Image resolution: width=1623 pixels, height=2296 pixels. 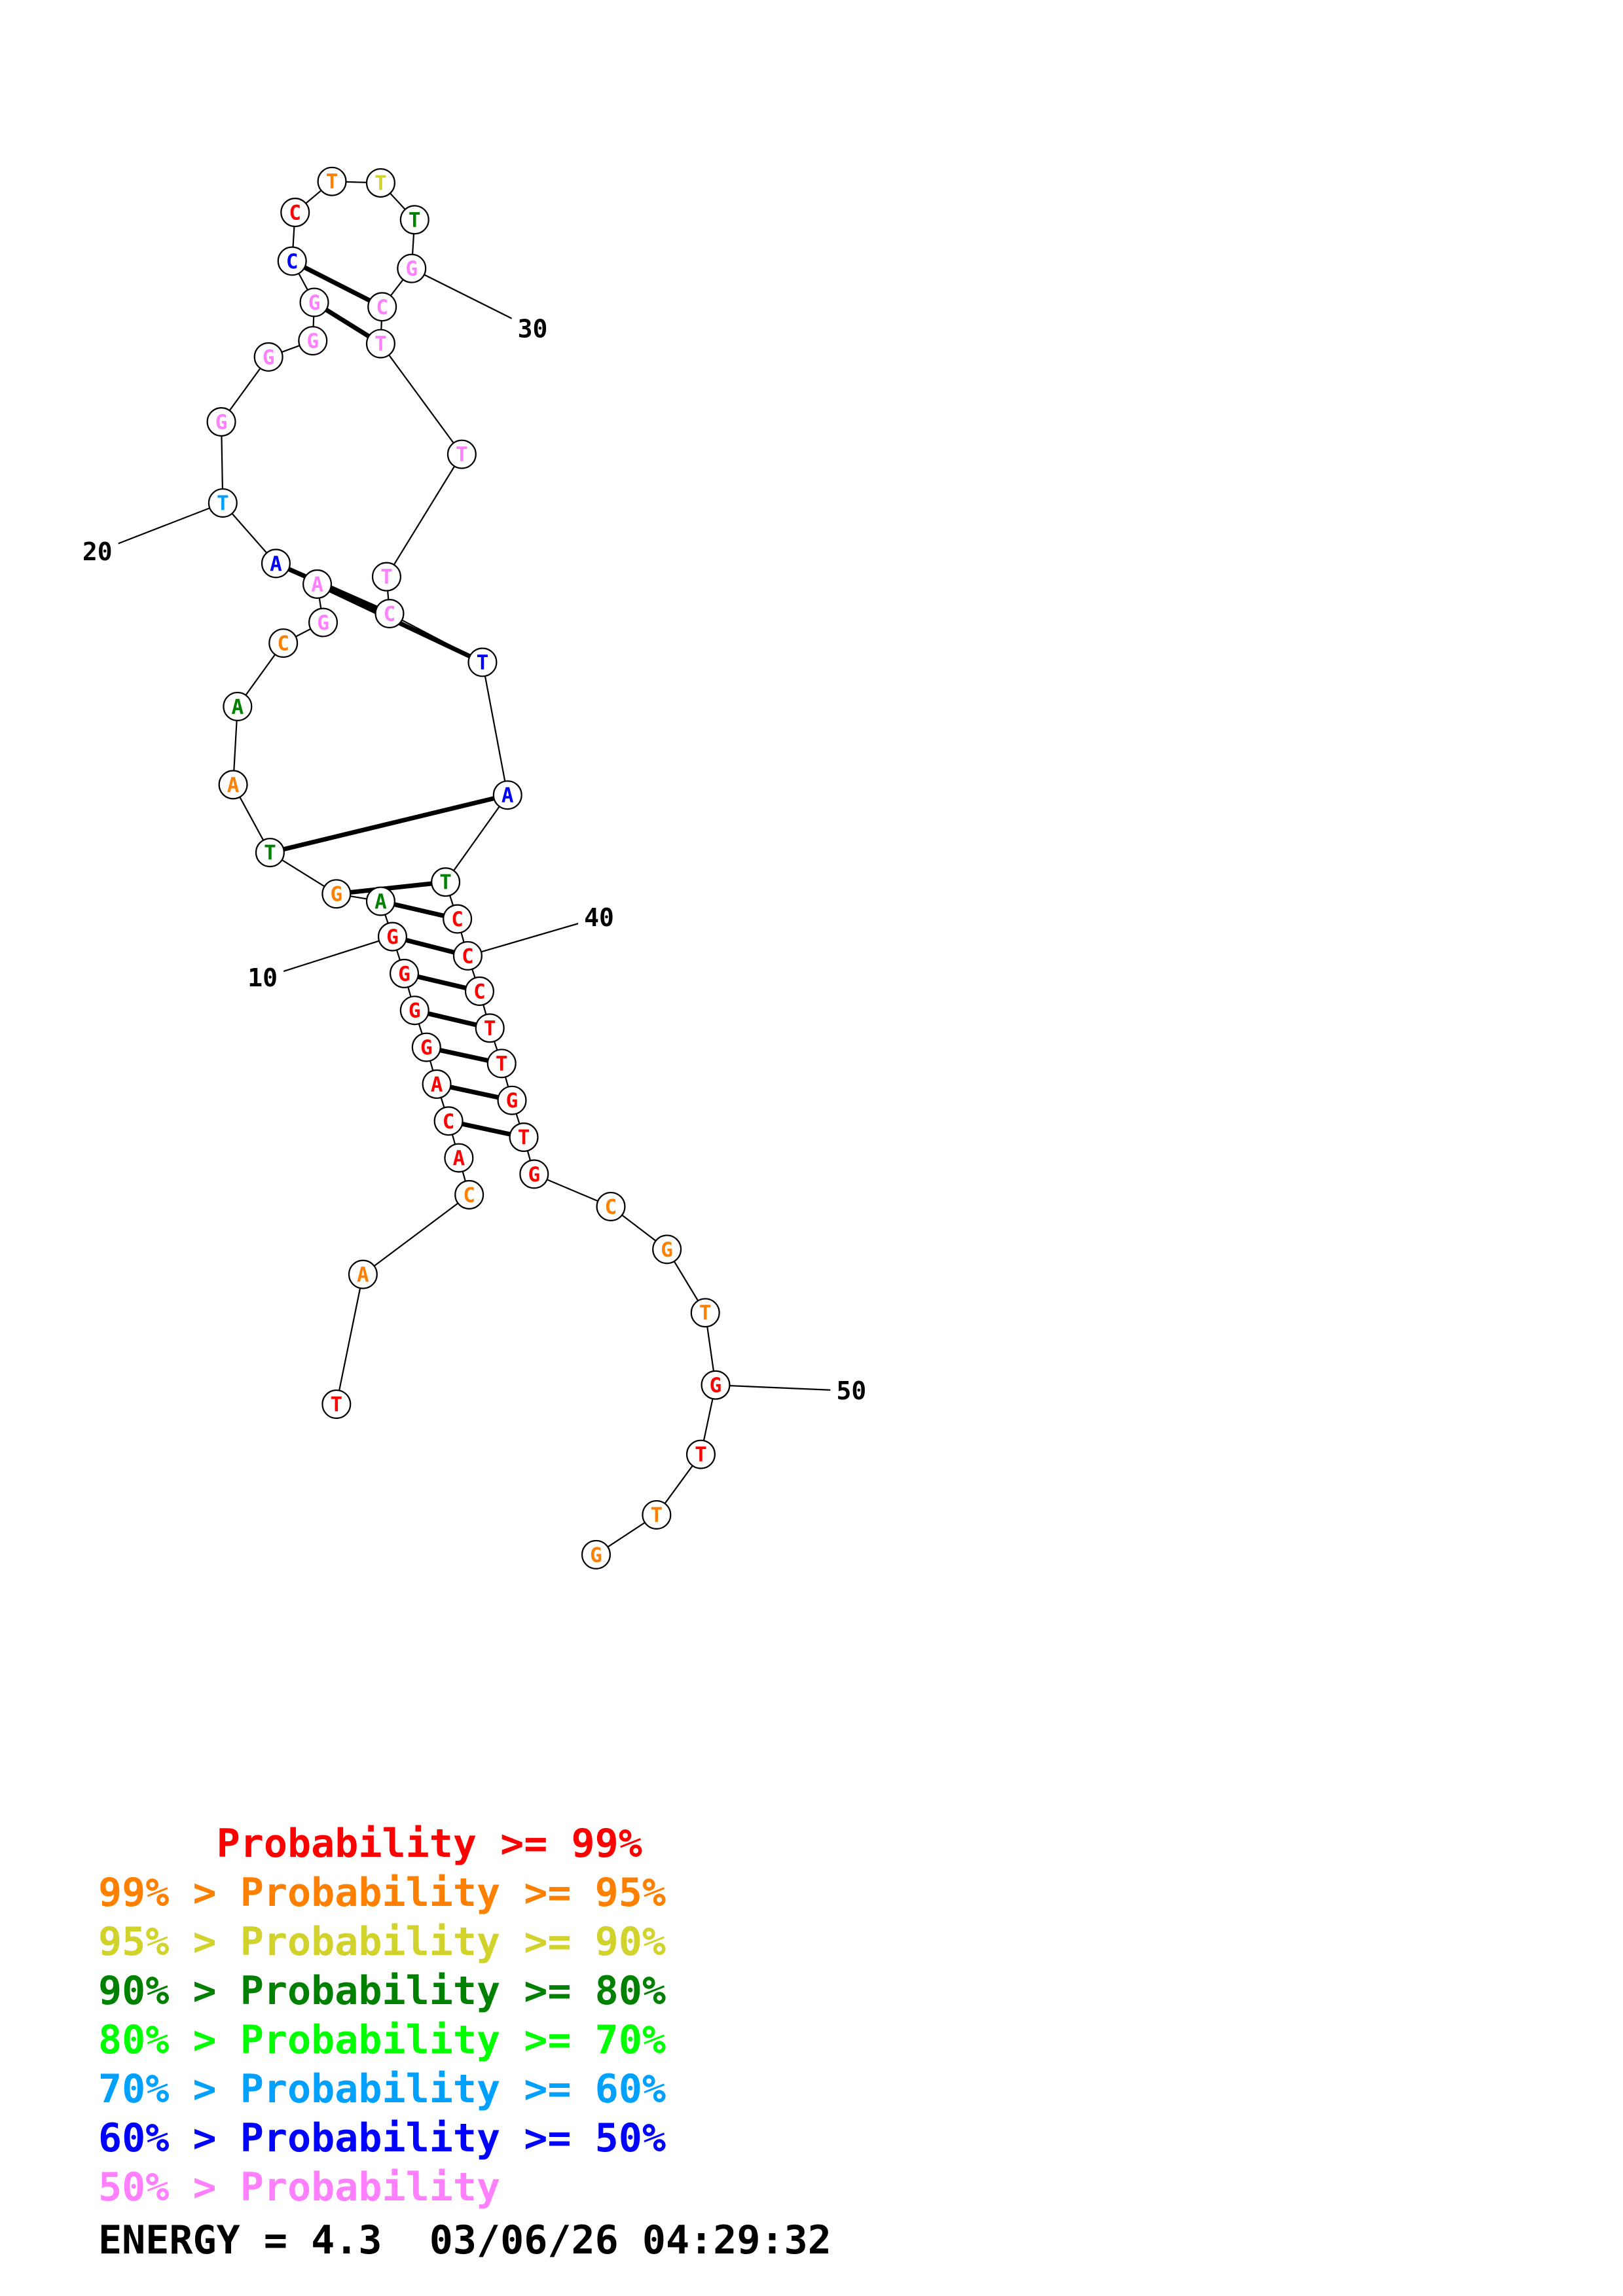 What do you see at coordinates (382, 1894) in the screenshot?
I see `legend-row: 99% > Probability >= 95%` at bounding box center [382, 1894].